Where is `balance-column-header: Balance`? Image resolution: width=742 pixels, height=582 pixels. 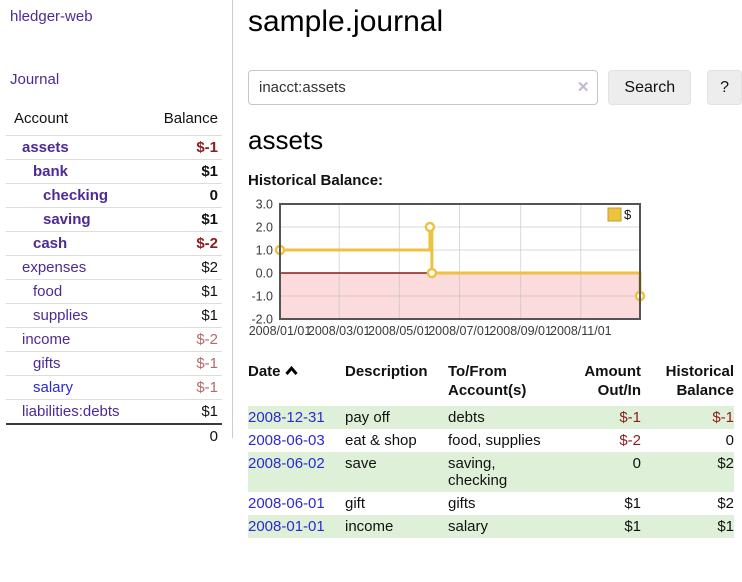
balance-column-header: Balance is located at coordinates (190, 118).